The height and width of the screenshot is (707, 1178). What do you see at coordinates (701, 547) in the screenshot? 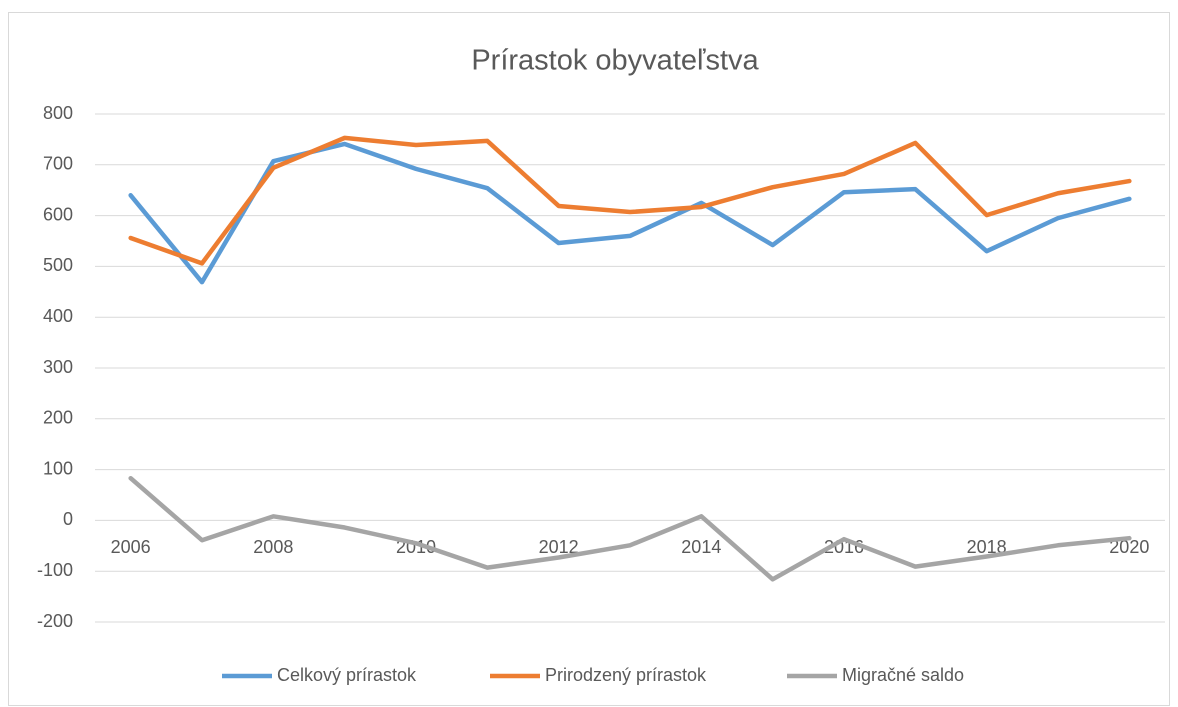
I see `x-tick-label: 2014` at bounding box center [701, 547].